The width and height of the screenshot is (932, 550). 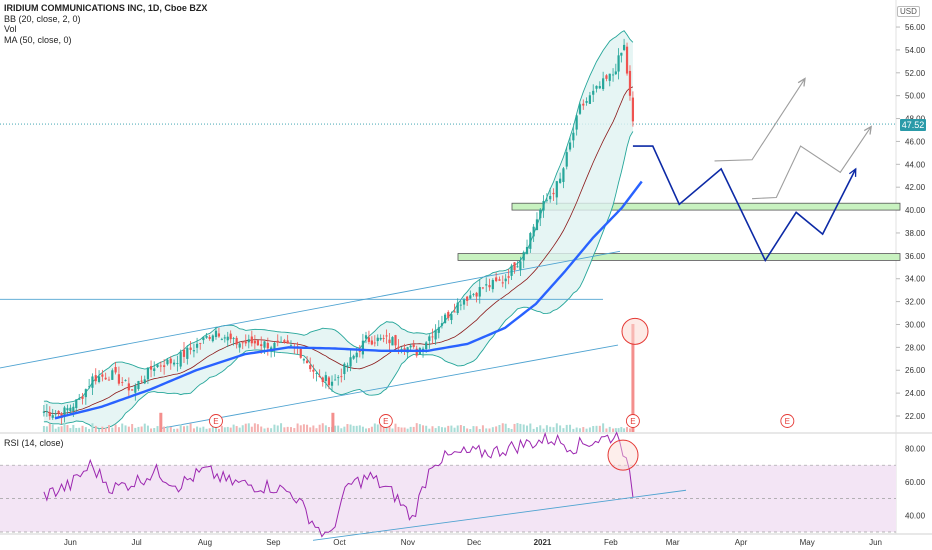 I want to click on y-tick-label: 54.00, so click(x=915, y=50).